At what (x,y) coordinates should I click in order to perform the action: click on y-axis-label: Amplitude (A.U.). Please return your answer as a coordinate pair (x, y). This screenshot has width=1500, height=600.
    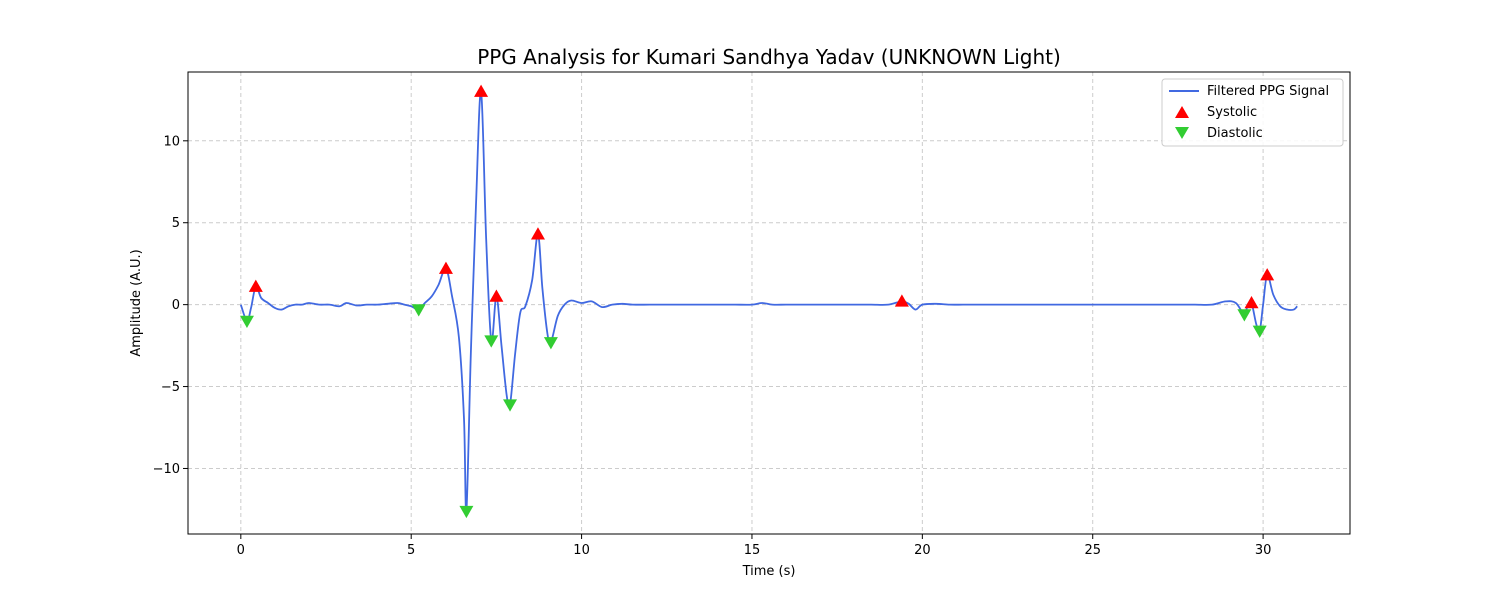
    Looking at the image, I should click on (136, 302).